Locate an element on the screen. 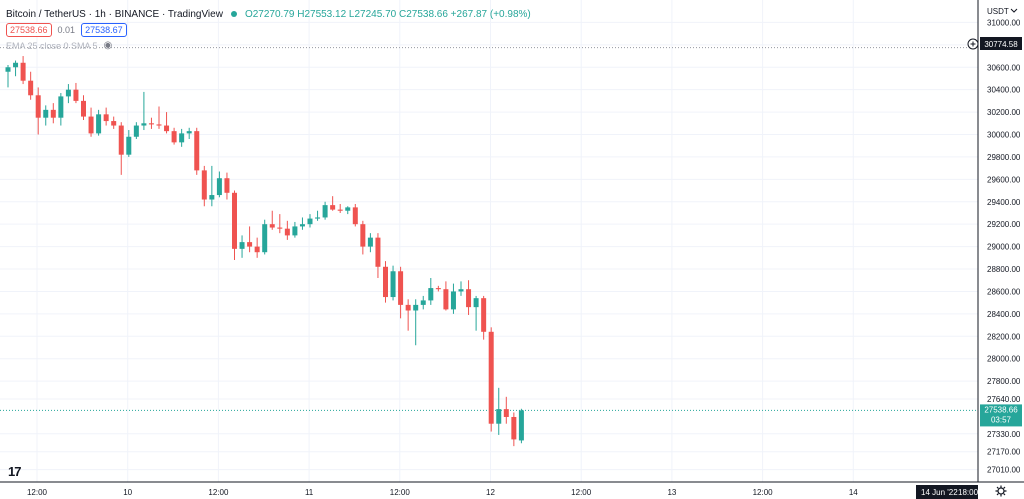  x-tick-label: 12 is located at coordinates (490, 492).